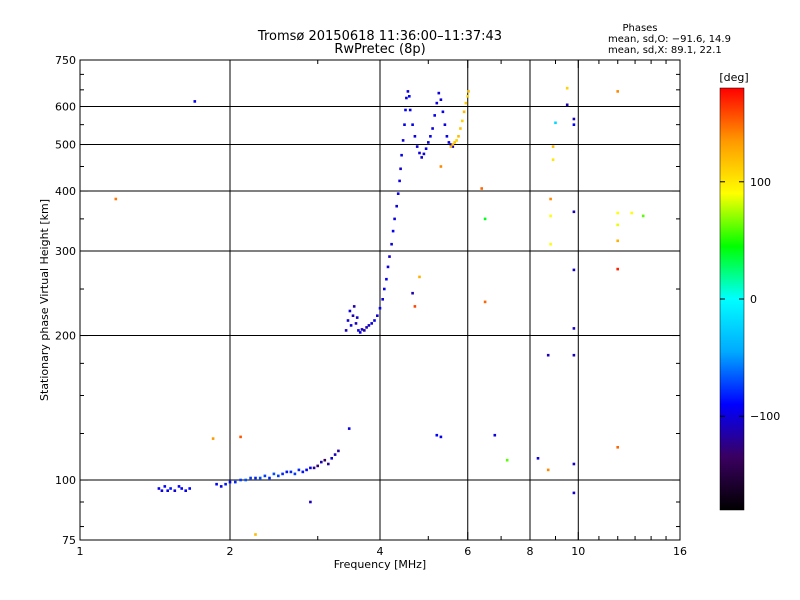 The image size is (800, 600). I want to click on x-tick-label: 10, so click(578, 551).